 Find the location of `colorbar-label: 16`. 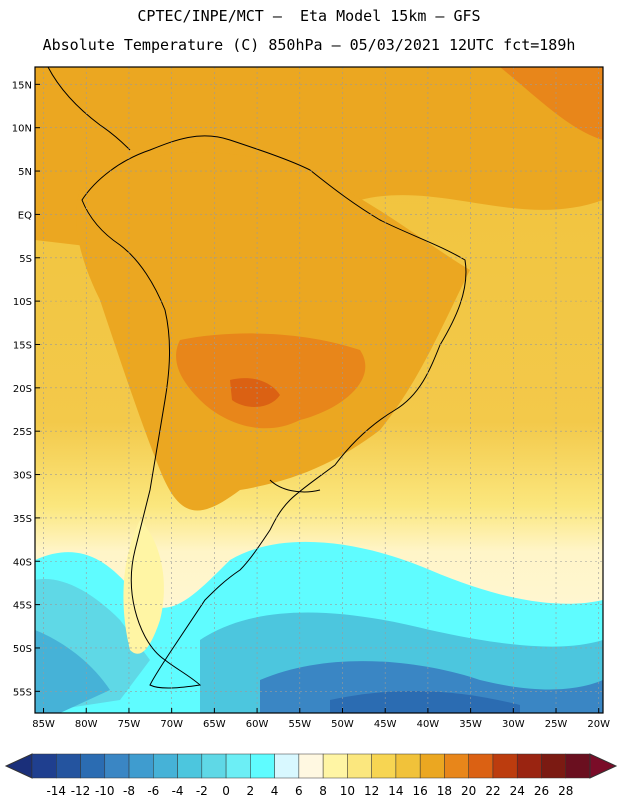

colorbar-label: 16 is located at coordinates (420, 791).